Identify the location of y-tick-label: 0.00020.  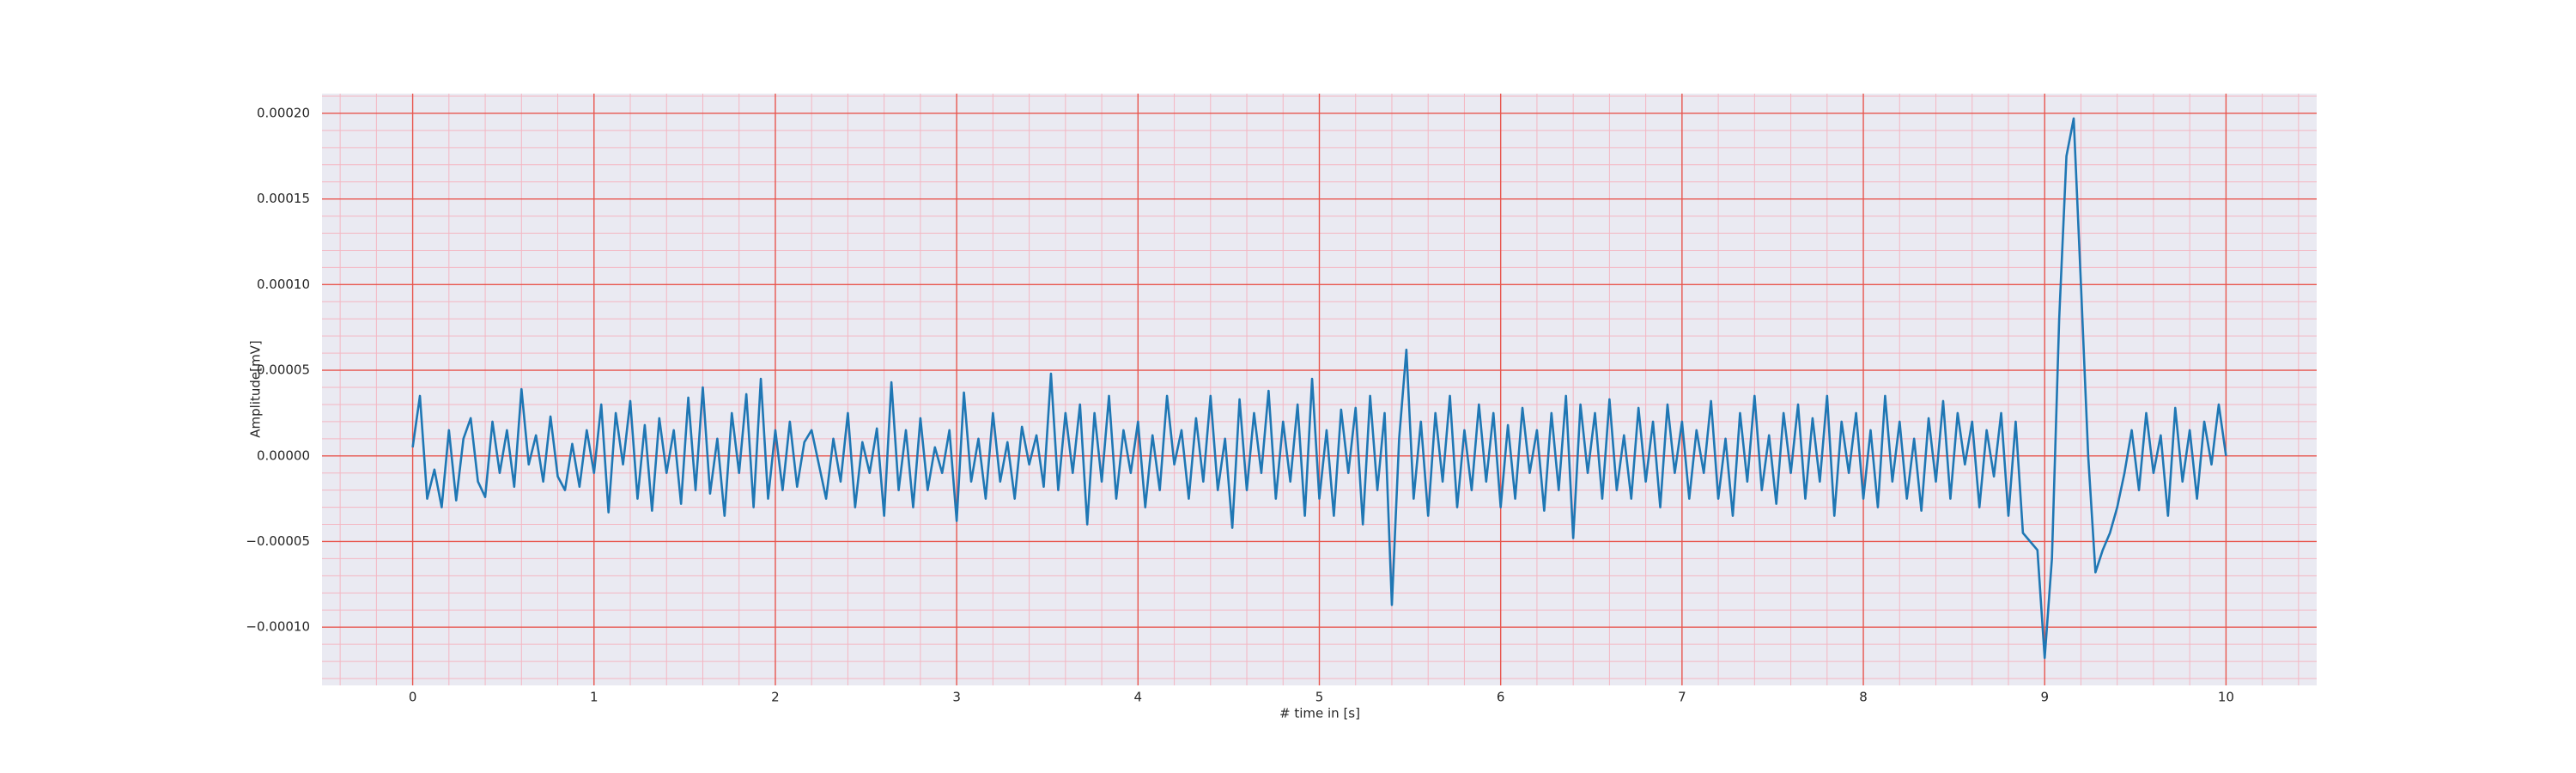
(283, 113).